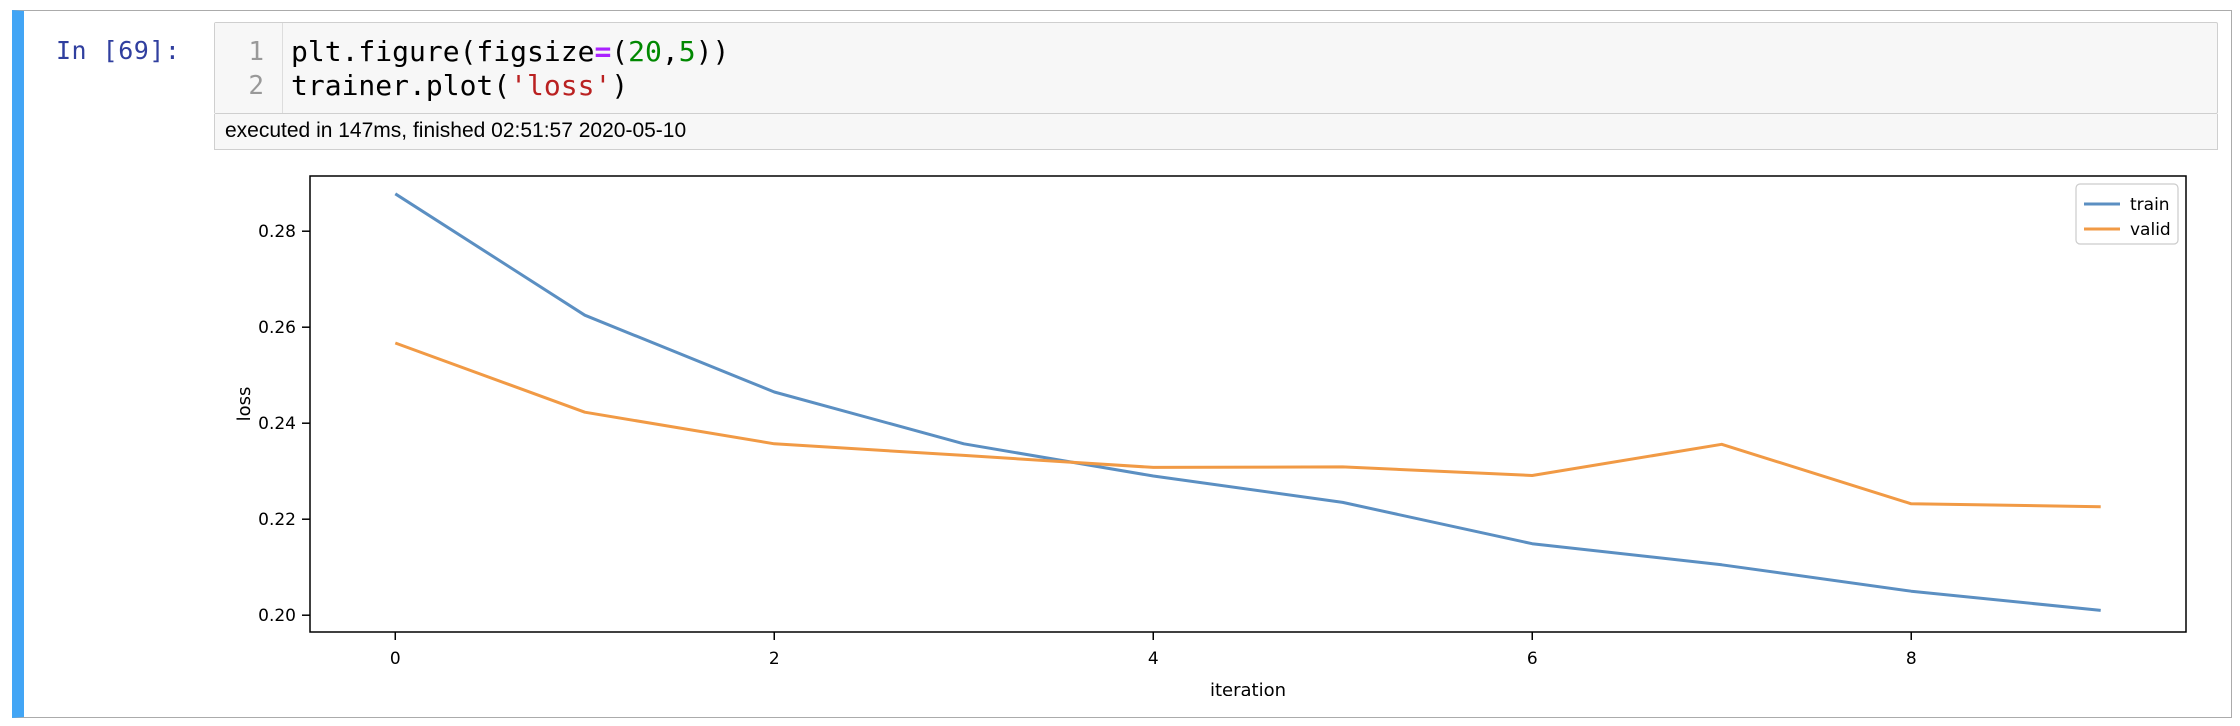  Describe the element at coordinates (443, 51) in the screenshot. I see `code-token: plt.figure(figsize` at that location.